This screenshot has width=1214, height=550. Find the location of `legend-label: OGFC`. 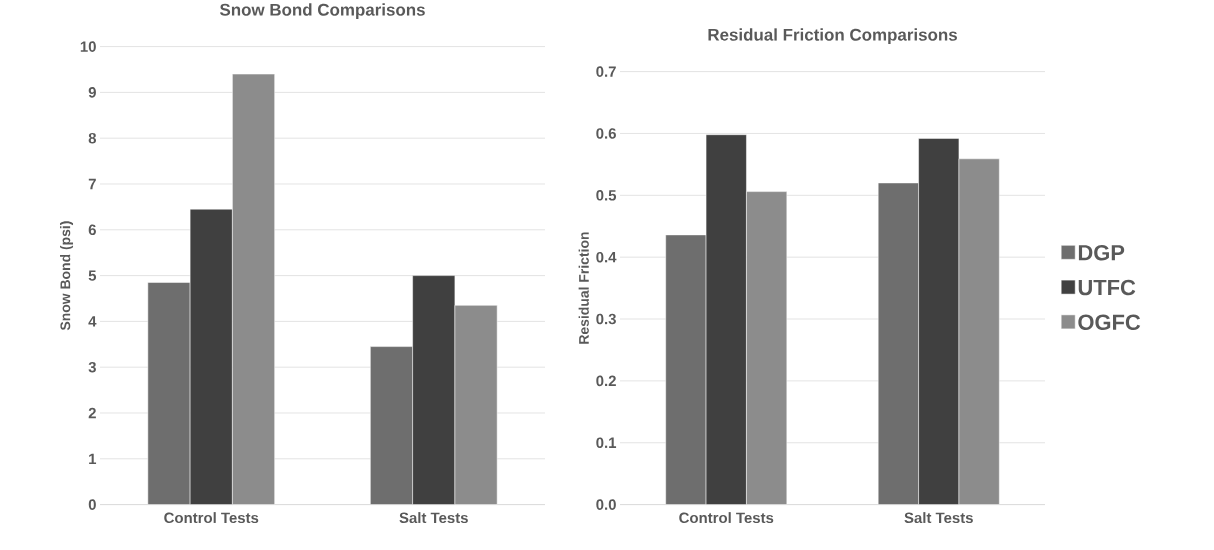

legend-label: OGFC is located at coordinates (1109, 322).